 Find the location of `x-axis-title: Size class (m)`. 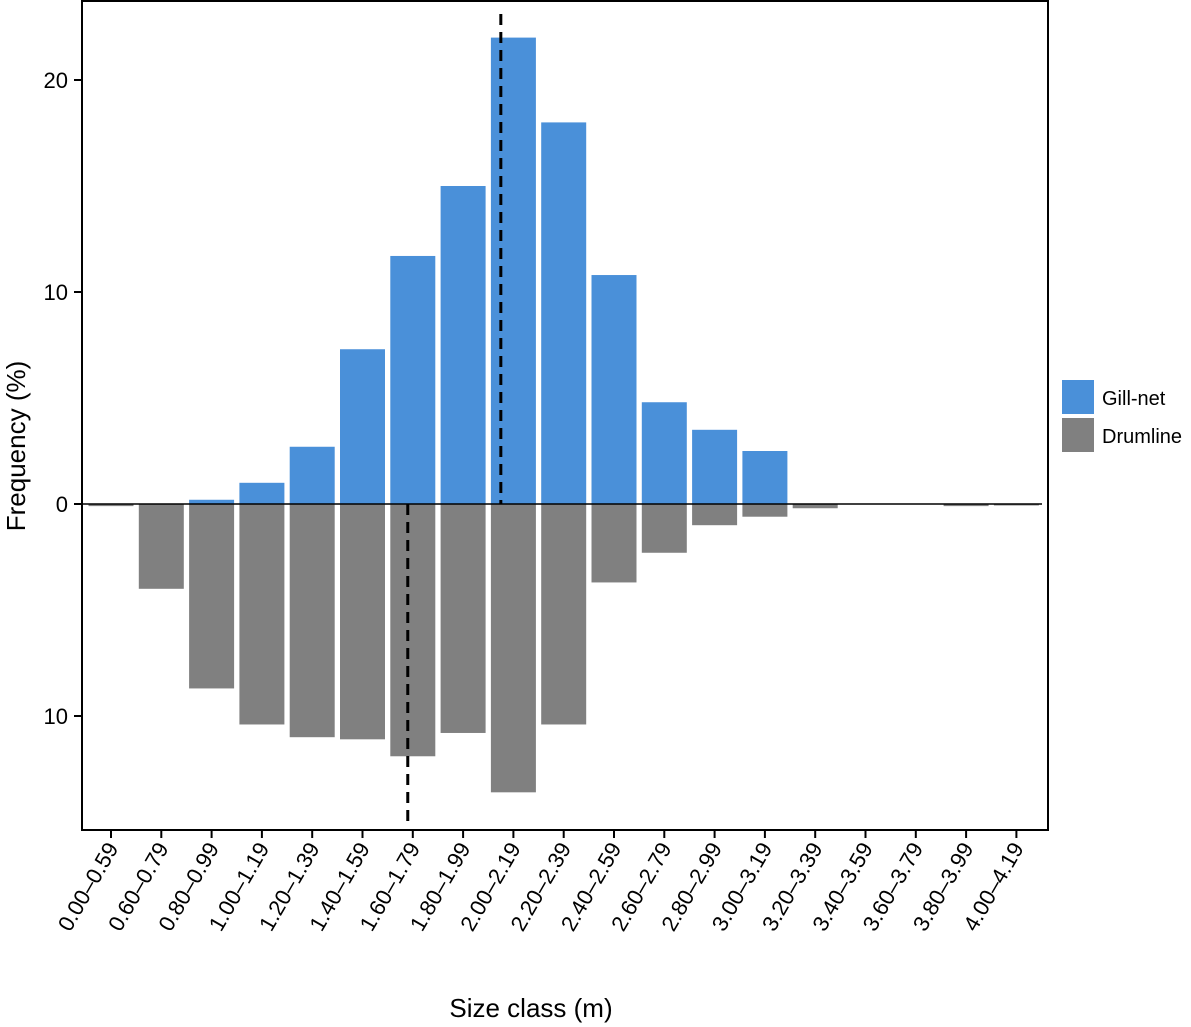

x-axis-title: Size class (m) is located at coordinates (530, 1008).